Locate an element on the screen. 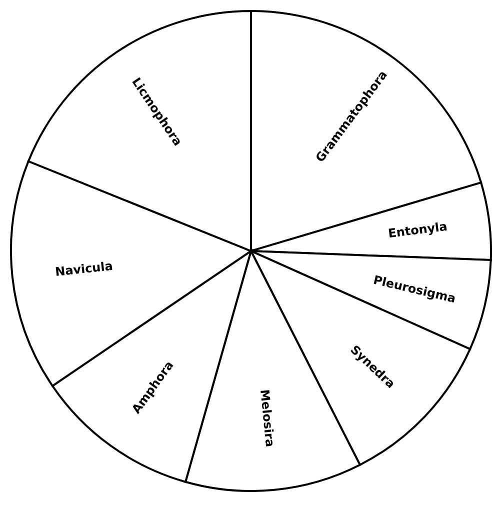 This screenshot has height=505, width=503. slice-label: Entonyla is located at coordinates (417, 230).